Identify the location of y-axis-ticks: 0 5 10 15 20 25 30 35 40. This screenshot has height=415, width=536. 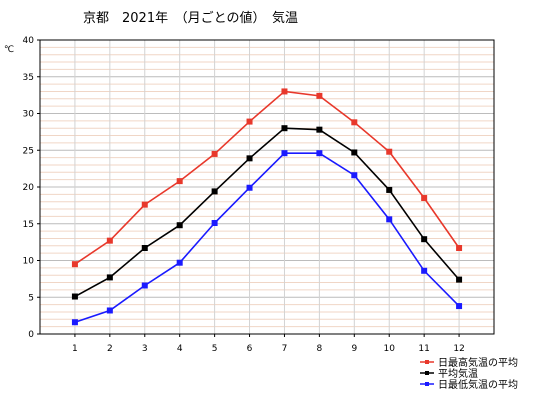
(31, 188).